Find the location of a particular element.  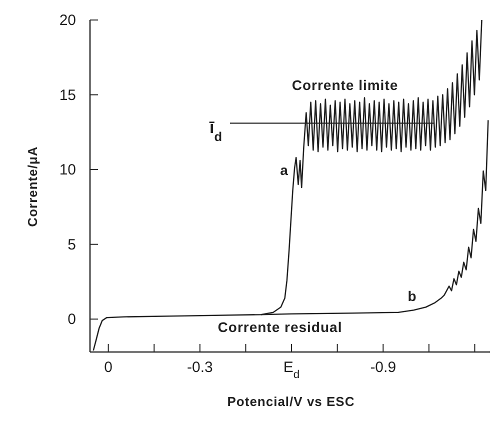

annotation: Corrente limite is located at coordinates (345, 85).